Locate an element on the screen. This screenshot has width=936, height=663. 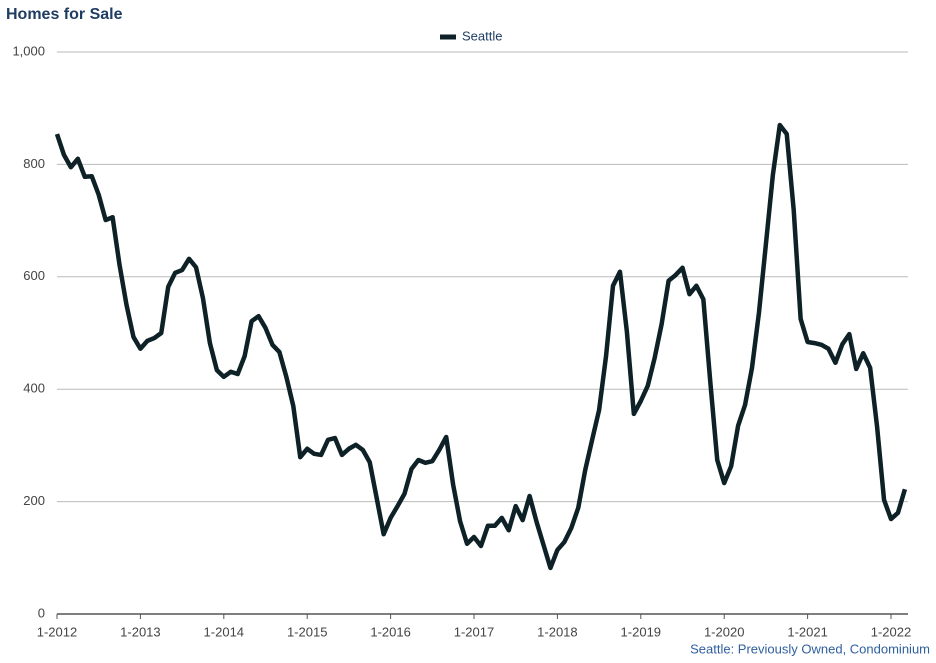
x-tick-label: 1-2013 is located at coordinates (140, 631).